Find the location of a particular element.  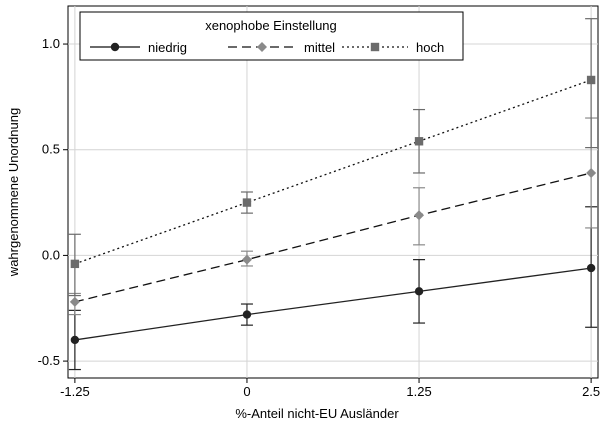

legend-box is located at coordinates (271, 36).